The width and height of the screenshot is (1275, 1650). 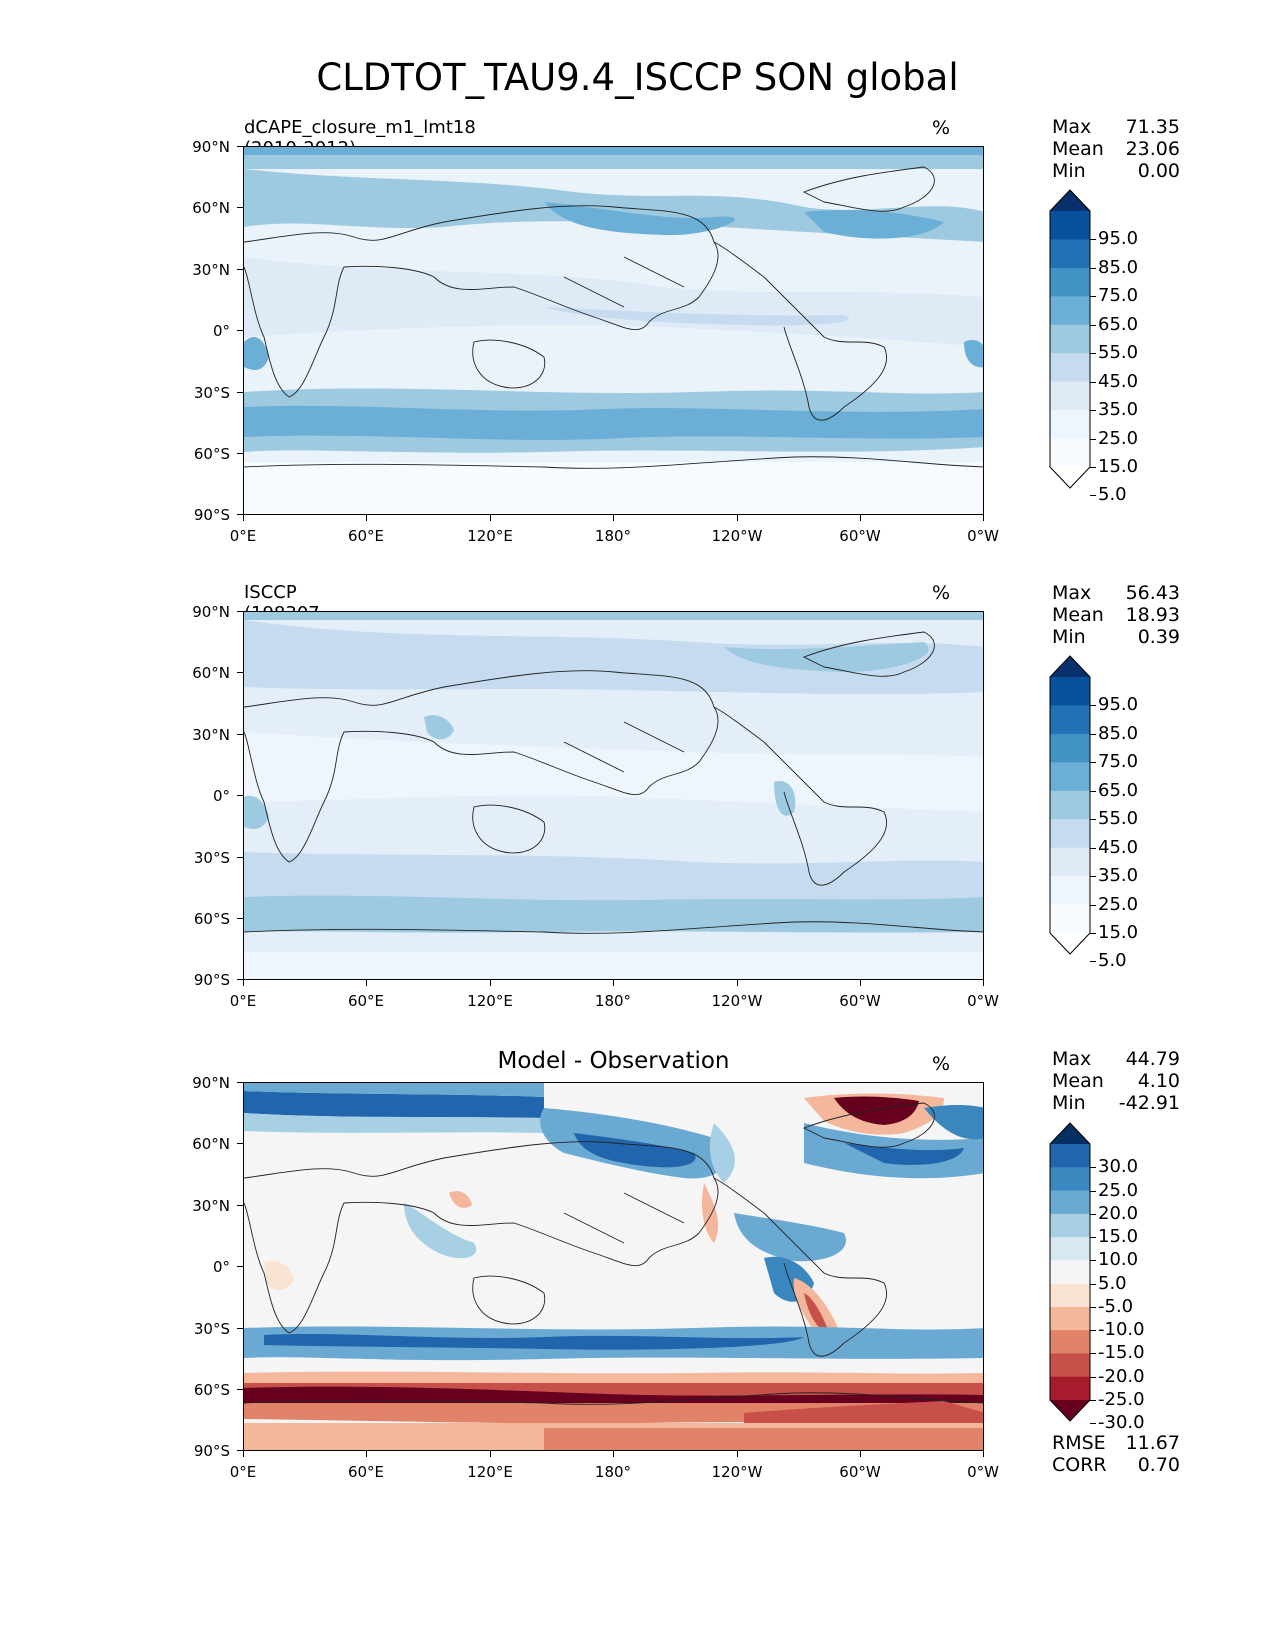 What do you see at coordinates (1118, 410) in the screenshot?
I see `colorbar-tick-label: 35.0` at bounding box center [1118, 410].